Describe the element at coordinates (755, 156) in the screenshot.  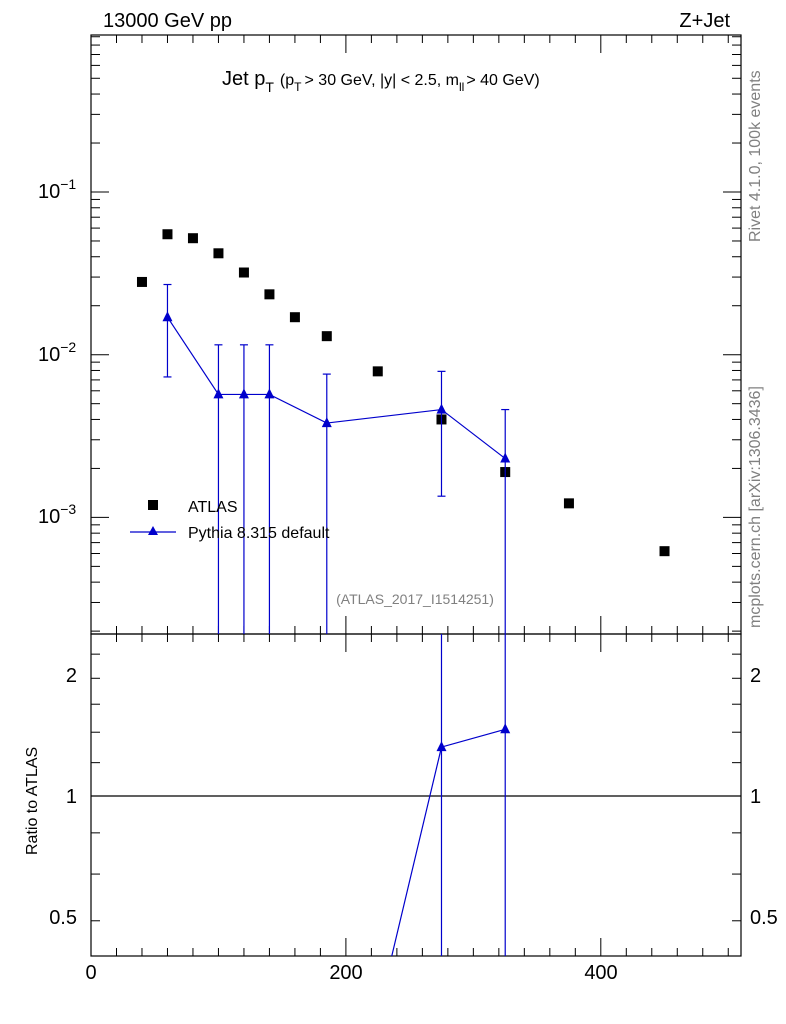
I see `rivet-label: Rivet 4.1.0, 100k events` at that location.